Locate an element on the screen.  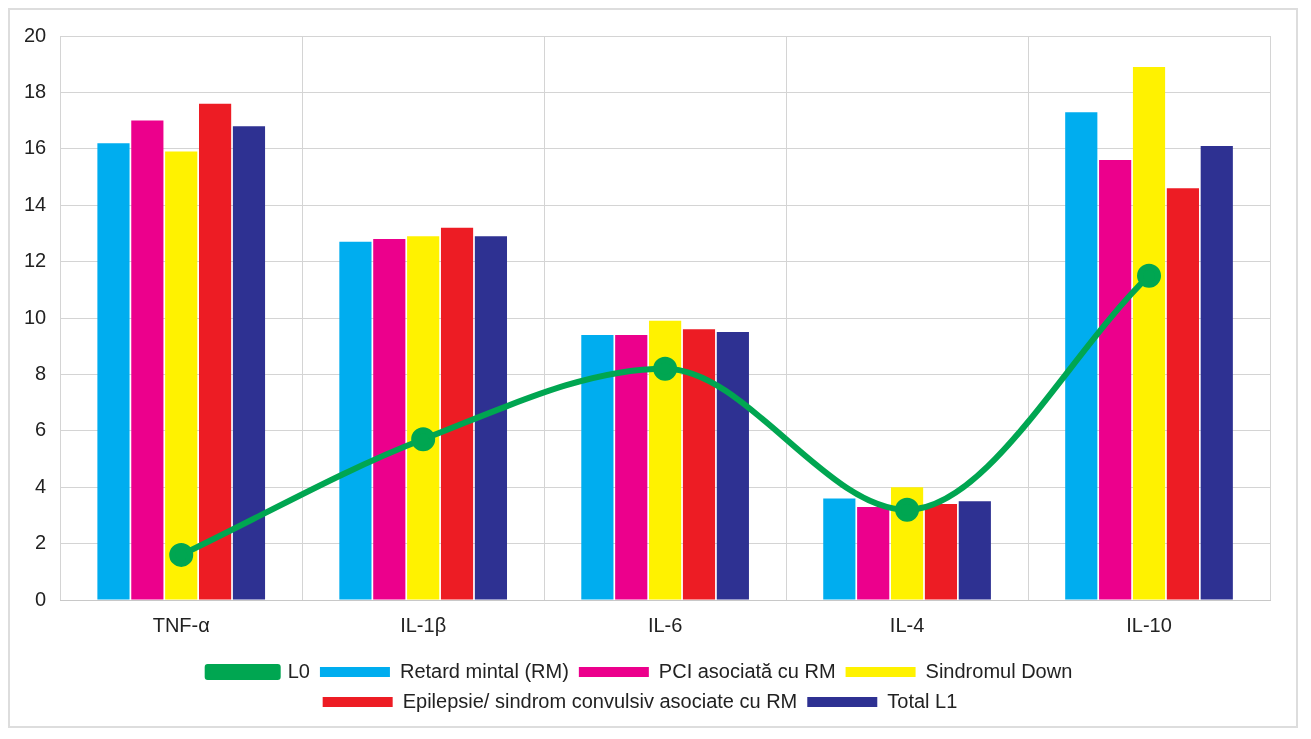
y-tick-label: 14 is located at coordinates (35, 203).